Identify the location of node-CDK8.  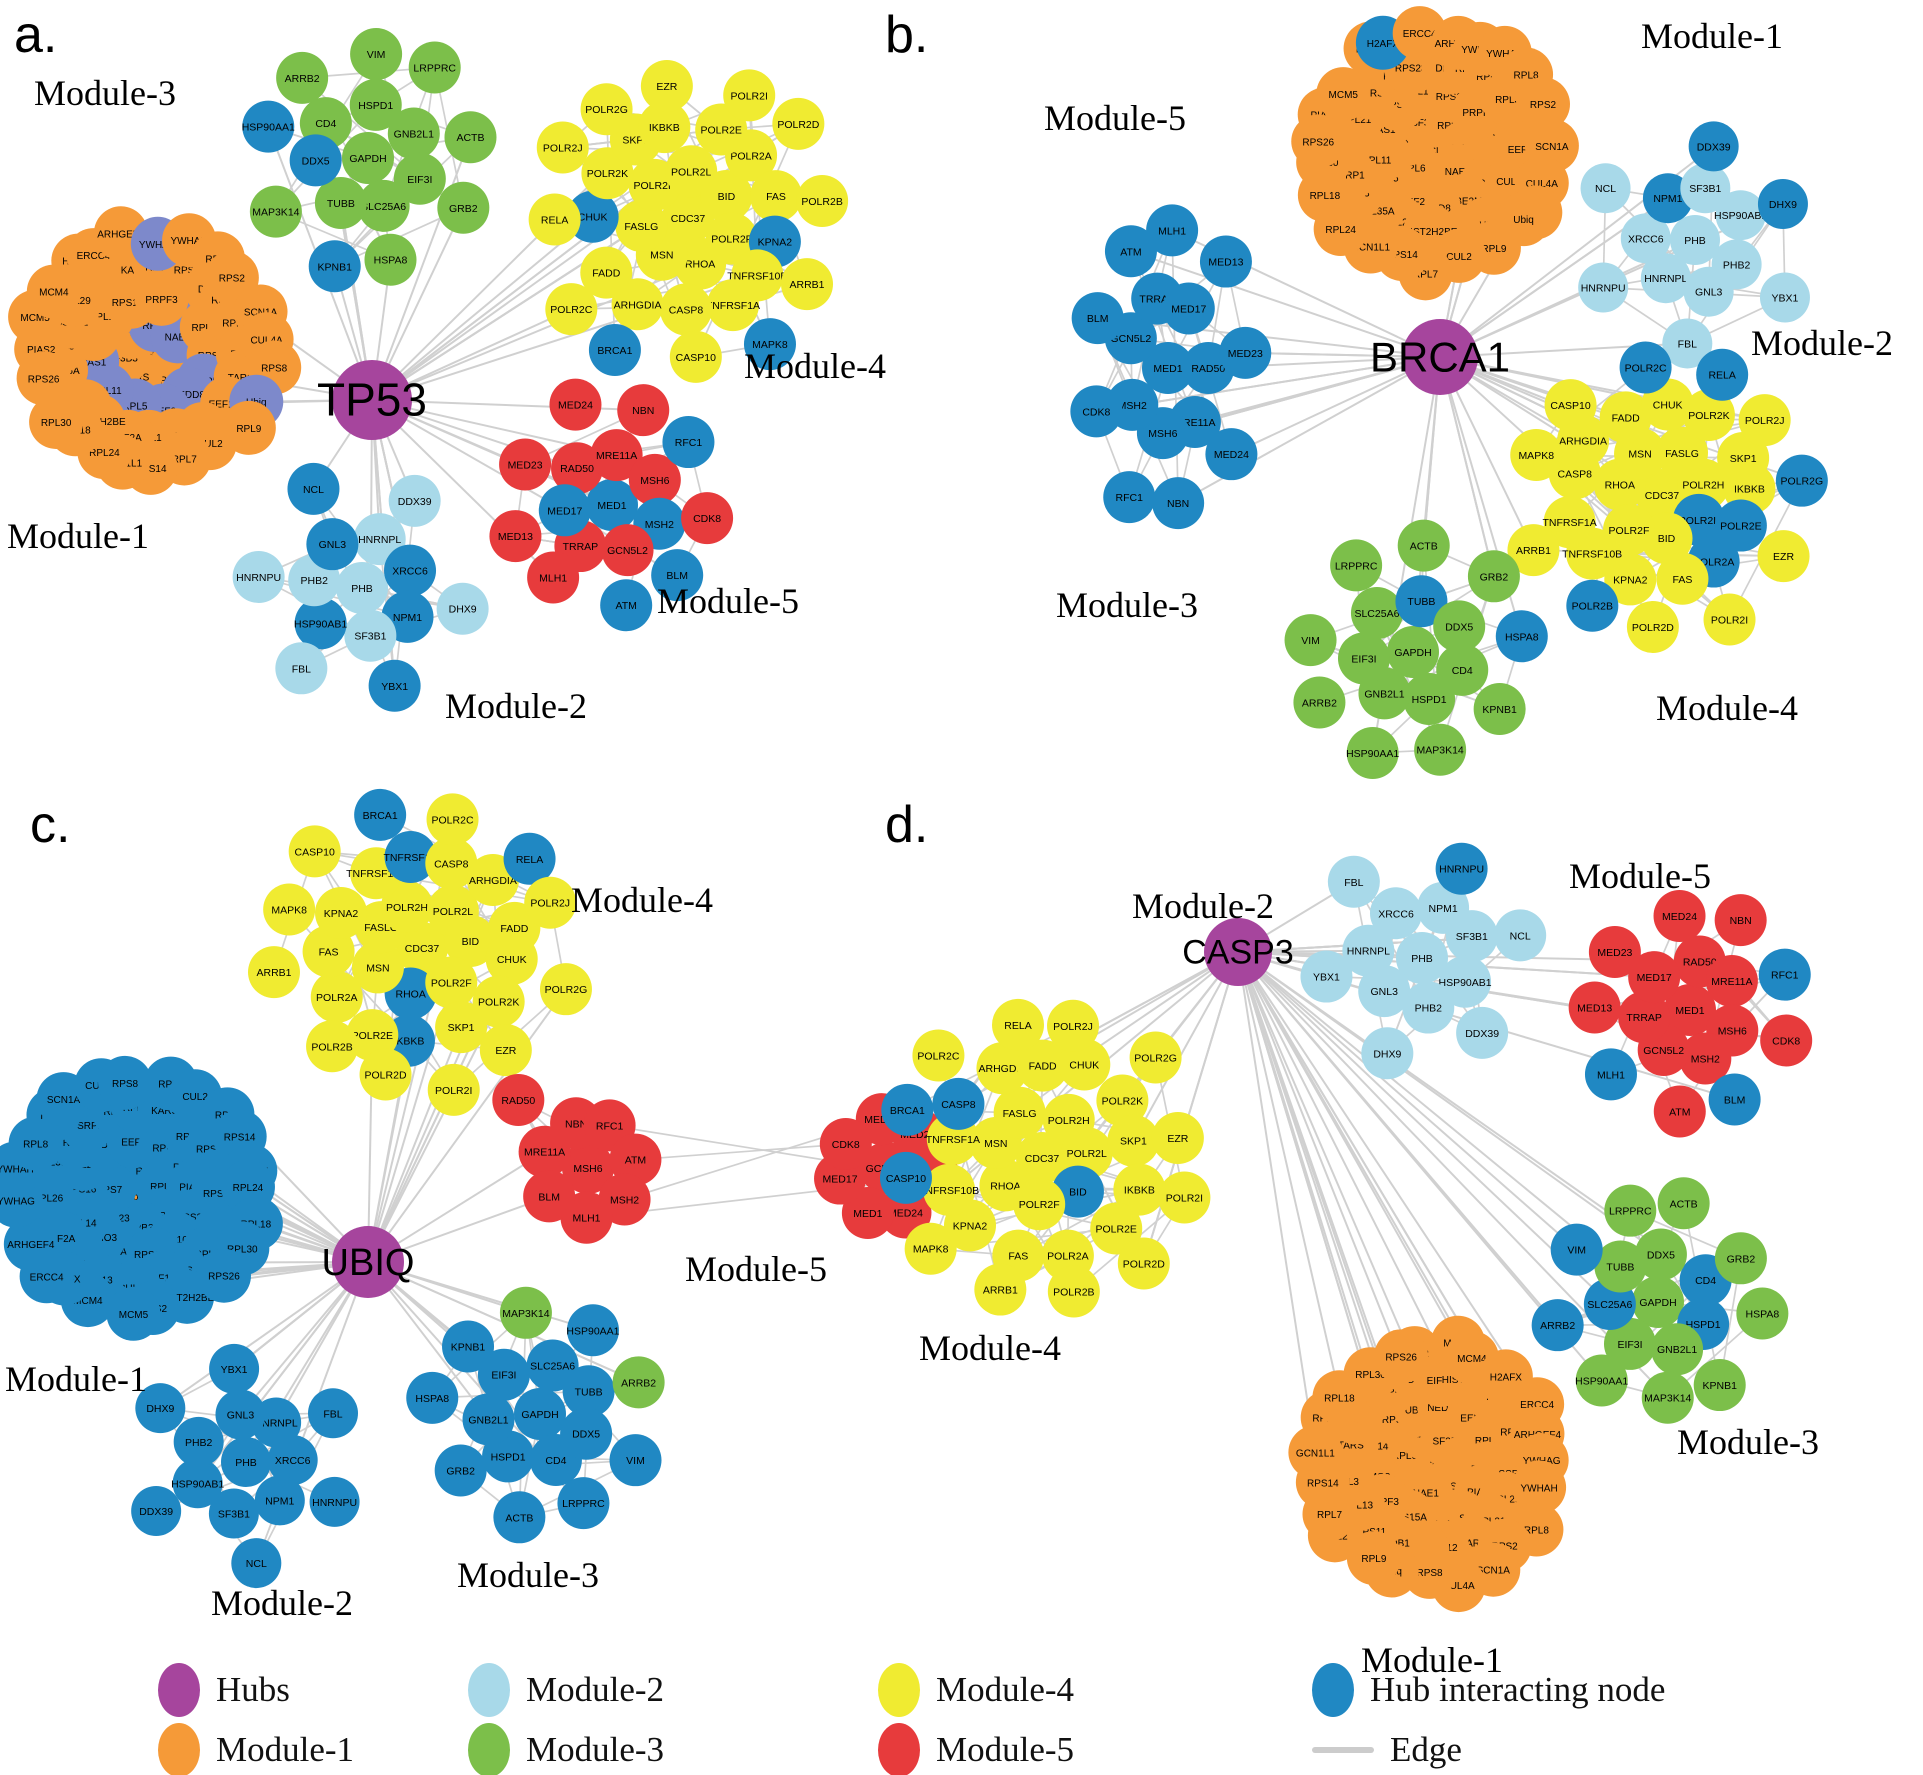
(1096, 411).